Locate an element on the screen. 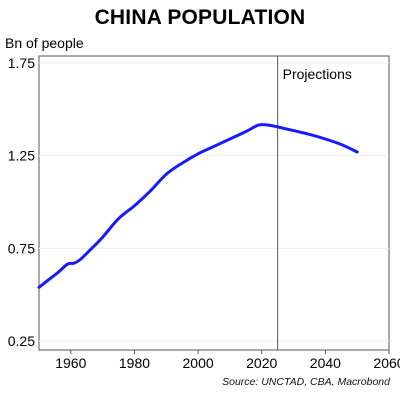 The image size is (400, 400). y-tick-label: 0.25 is located at coordinates (21, 341).